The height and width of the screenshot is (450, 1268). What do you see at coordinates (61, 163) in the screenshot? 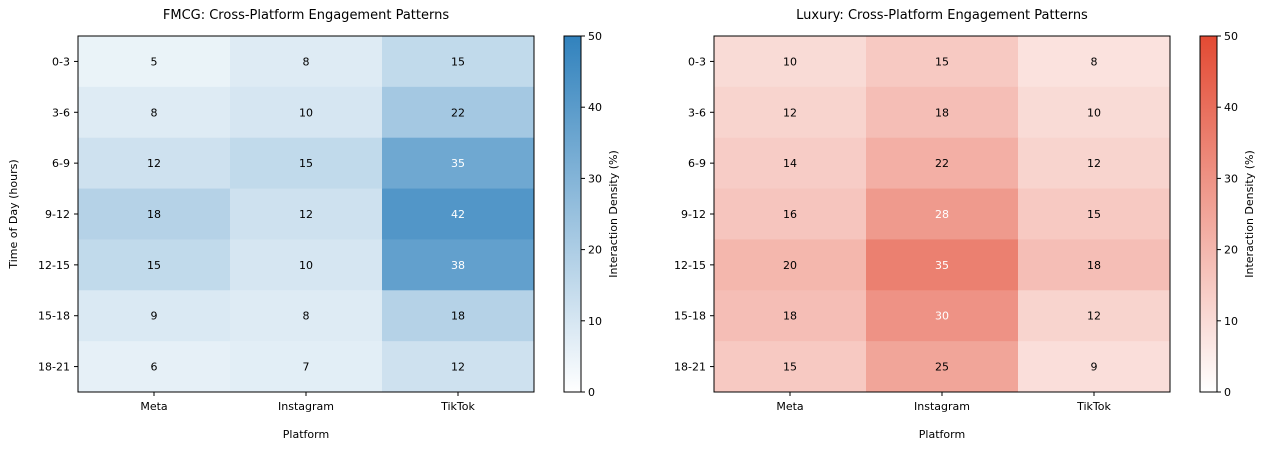
I see `fmcg-y-tick-label: 6-9` at bounding box center [61, 163].